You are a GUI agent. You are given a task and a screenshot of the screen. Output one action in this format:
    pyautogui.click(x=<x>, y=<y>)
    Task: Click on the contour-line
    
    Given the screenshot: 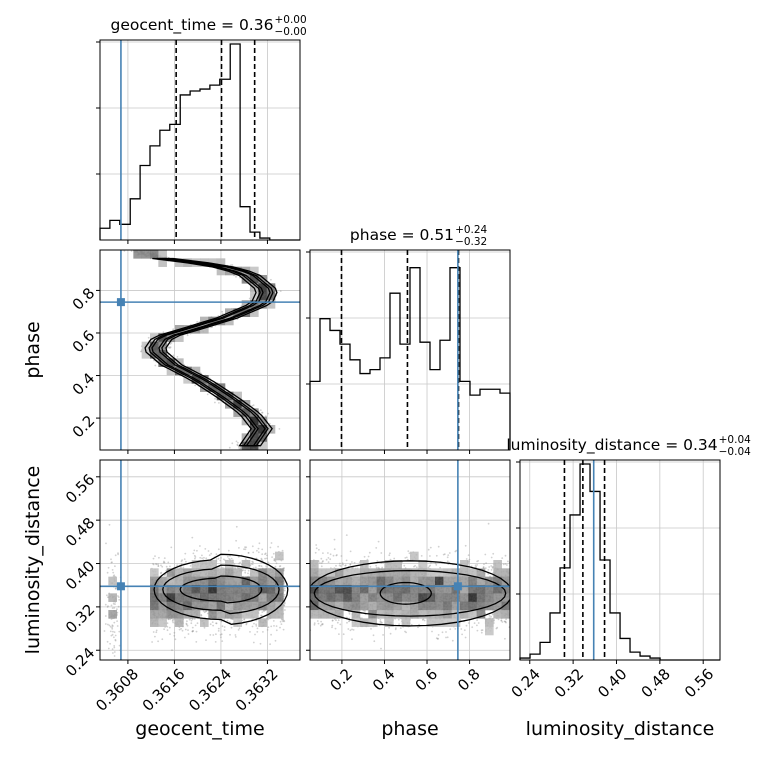 What is the action you would take?
    pyautogui.click(x=211, y=352)
    